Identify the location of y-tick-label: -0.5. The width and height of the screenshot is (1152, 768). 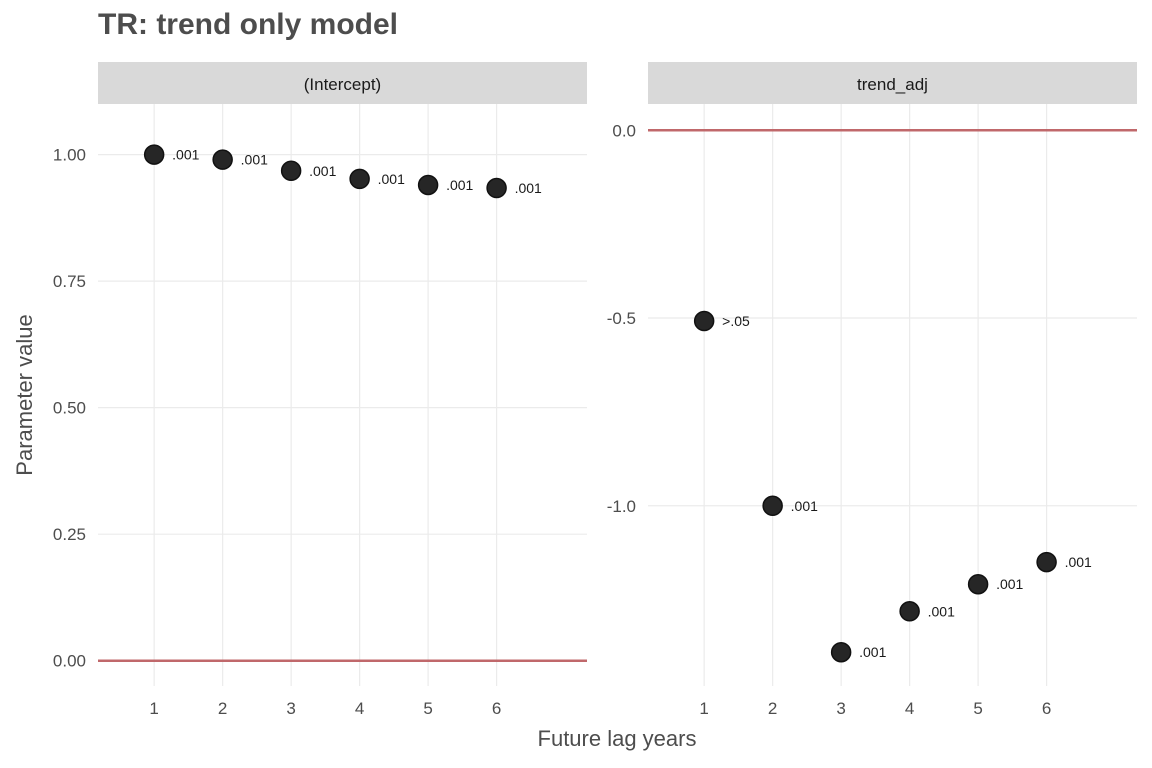
(621, 318).